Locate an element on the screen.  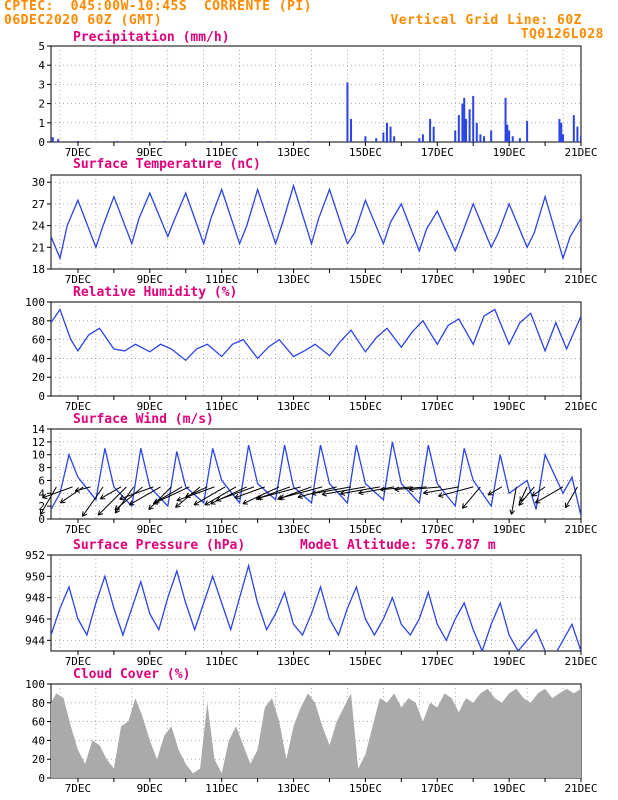
precip-panel is located at coordinates (314, 95).